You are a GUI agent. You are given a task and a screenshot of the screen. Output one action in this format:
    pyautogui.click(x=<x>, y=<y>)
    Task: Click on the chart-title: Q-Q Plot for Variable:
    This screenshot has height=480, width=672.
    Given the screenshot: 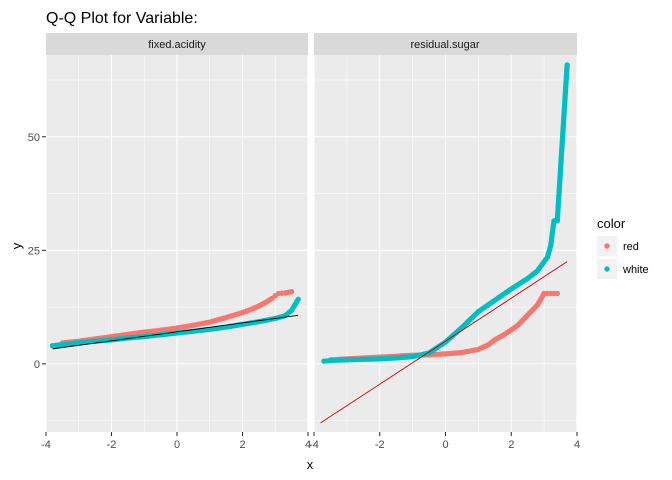 What is the action you would take?
    pyautogui.click(x=122, y=18)
    